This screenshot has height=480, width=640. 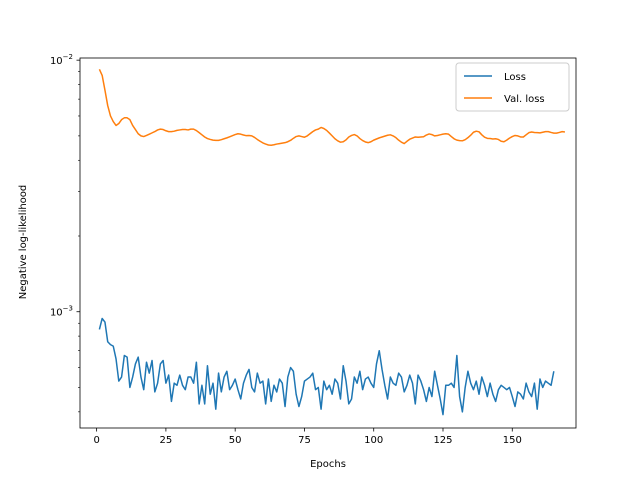 What do you see at coordinates (166, 440) in the screenshot?
I see `x-tick-label: 25` at bounding box center [166, 440].